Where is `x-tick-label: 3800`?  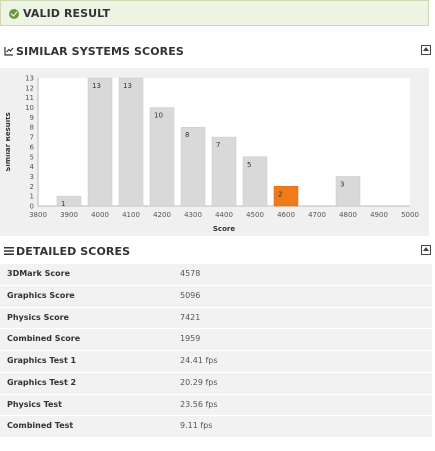 x-tick-label: 3800 is located at coordinates (38, 215).